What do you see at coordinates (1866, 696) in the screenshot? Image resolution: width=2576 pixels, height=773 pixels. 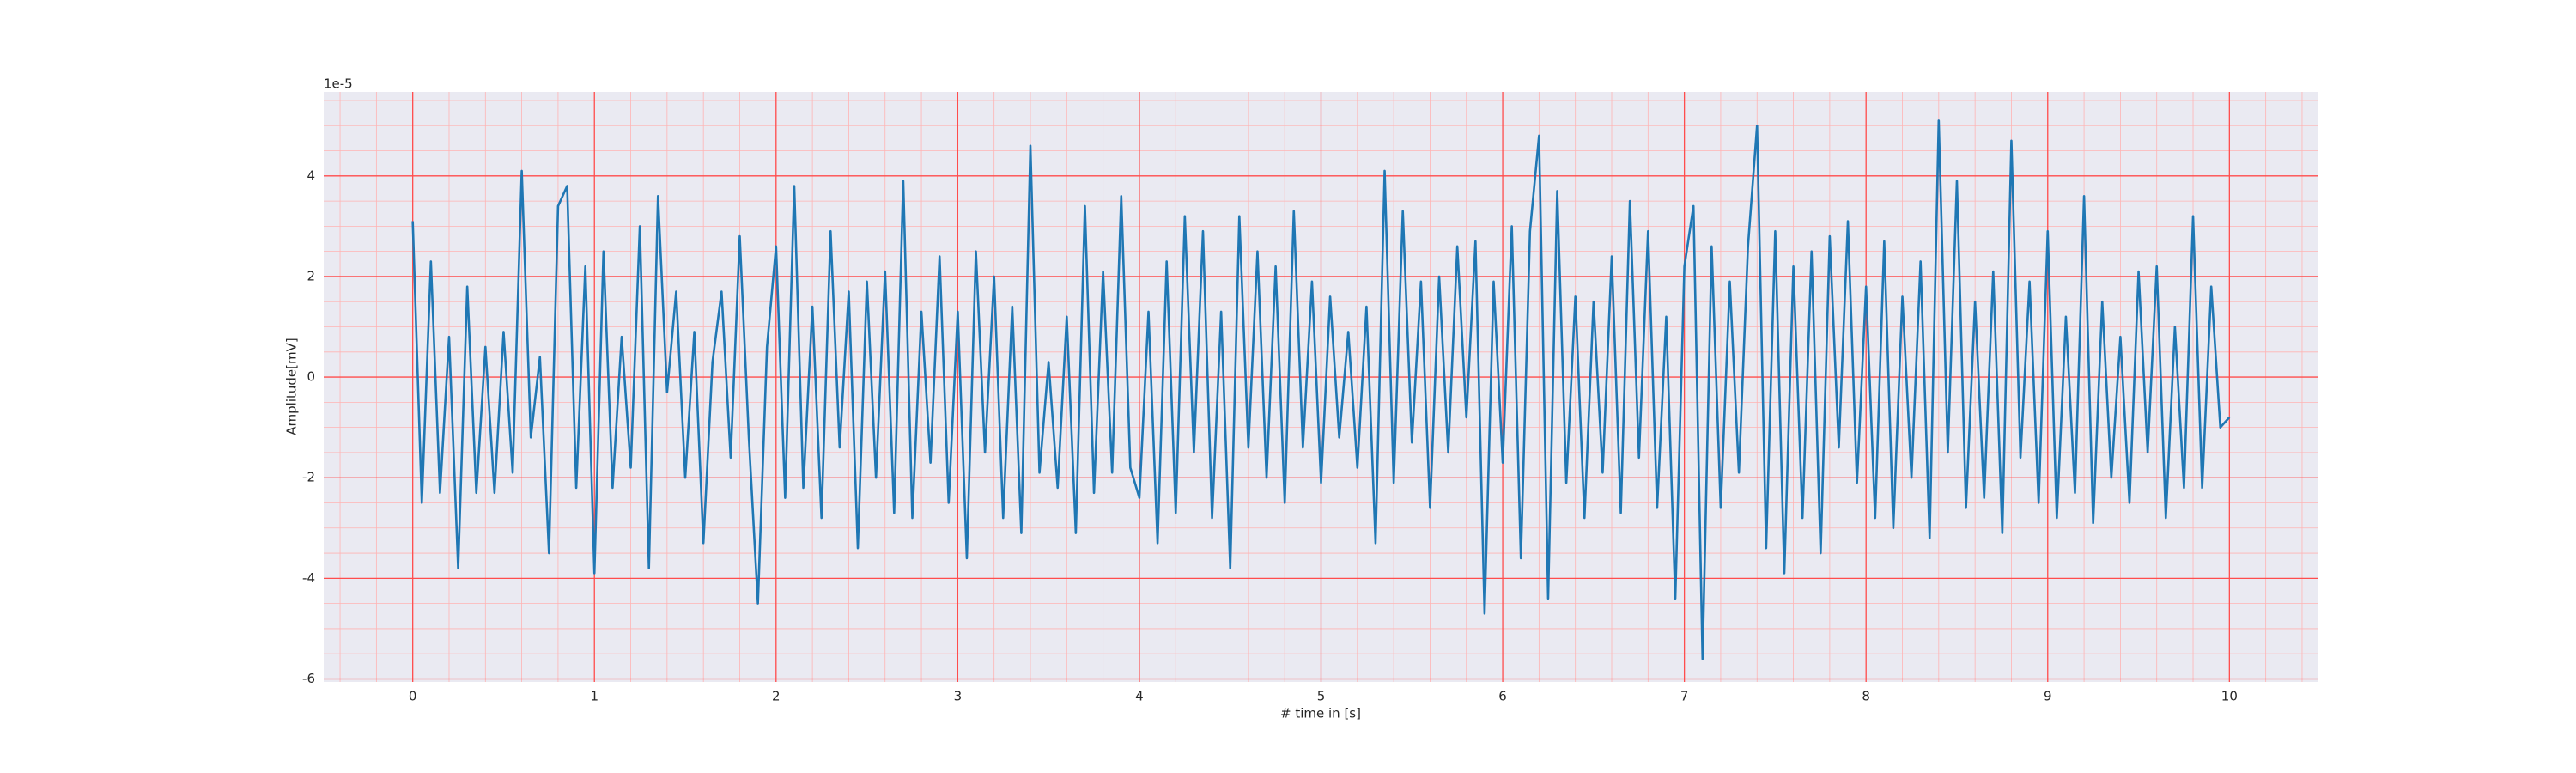 I see `x-tick-label: 8` at bounding box center [1866, 696].